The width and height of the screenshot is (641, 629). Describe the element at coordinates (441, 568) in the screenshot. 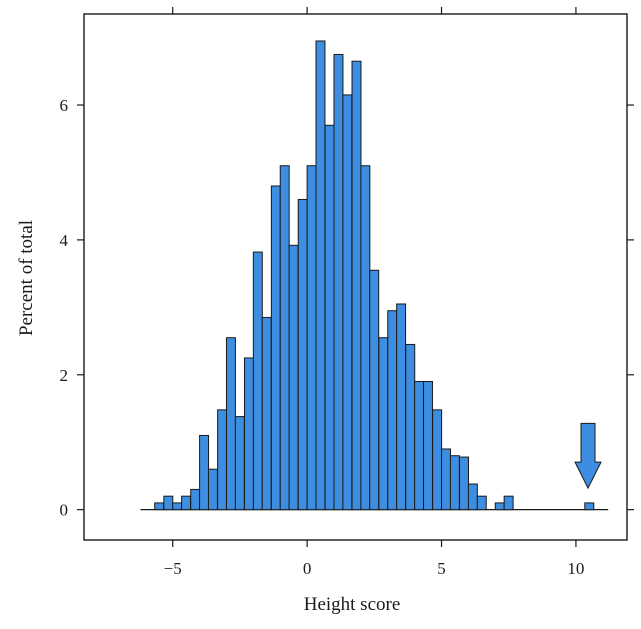

I see `x-tick-label-2: 5` at that location.